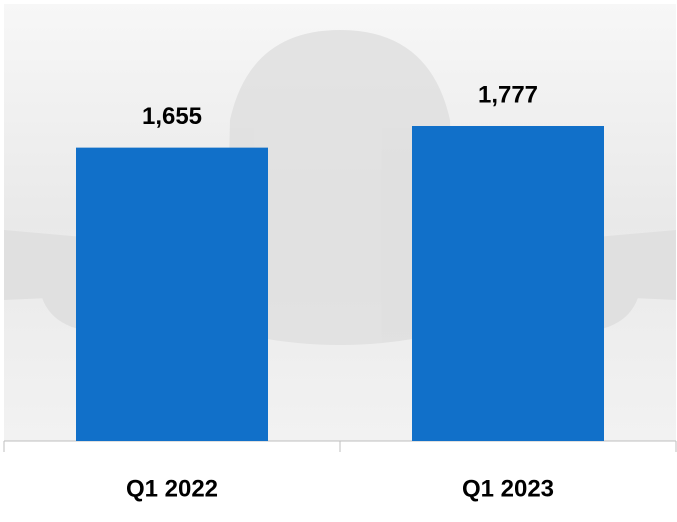 This screenshot has height=522, width=677. I want to click on value-label: 1,655, so click(172, 116).